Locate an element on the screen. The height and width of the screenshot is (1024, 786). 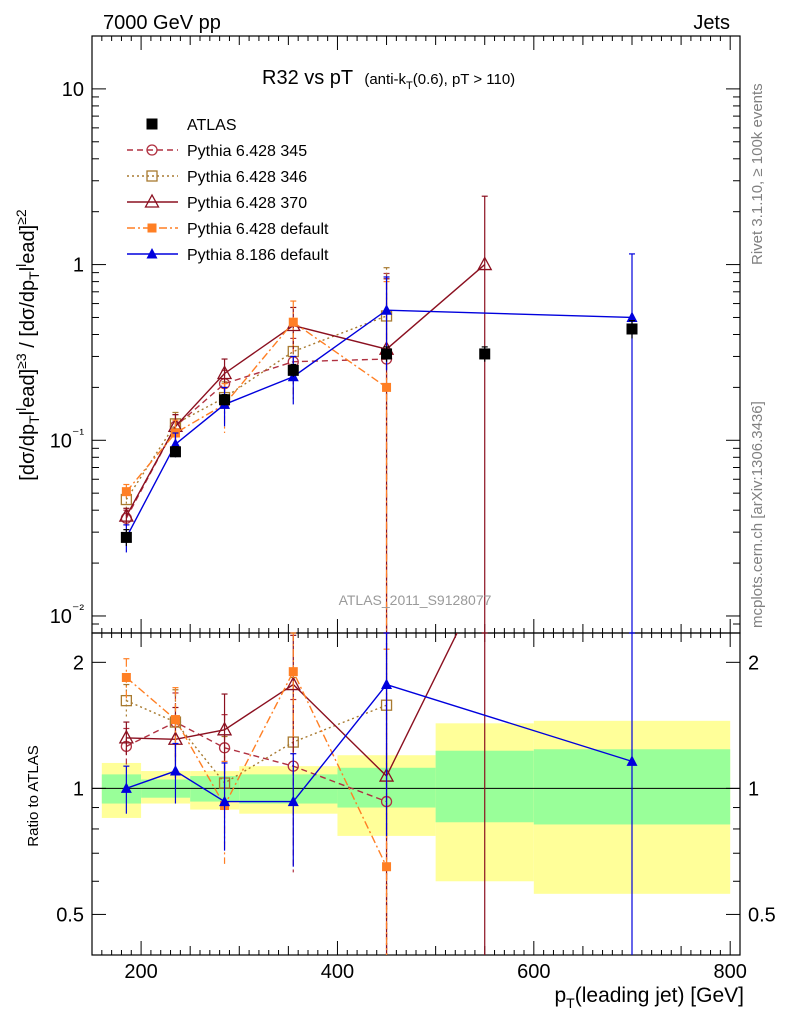
x-axis-title: pT(leading jet) [GeV] is located at coordinates (649, 997).